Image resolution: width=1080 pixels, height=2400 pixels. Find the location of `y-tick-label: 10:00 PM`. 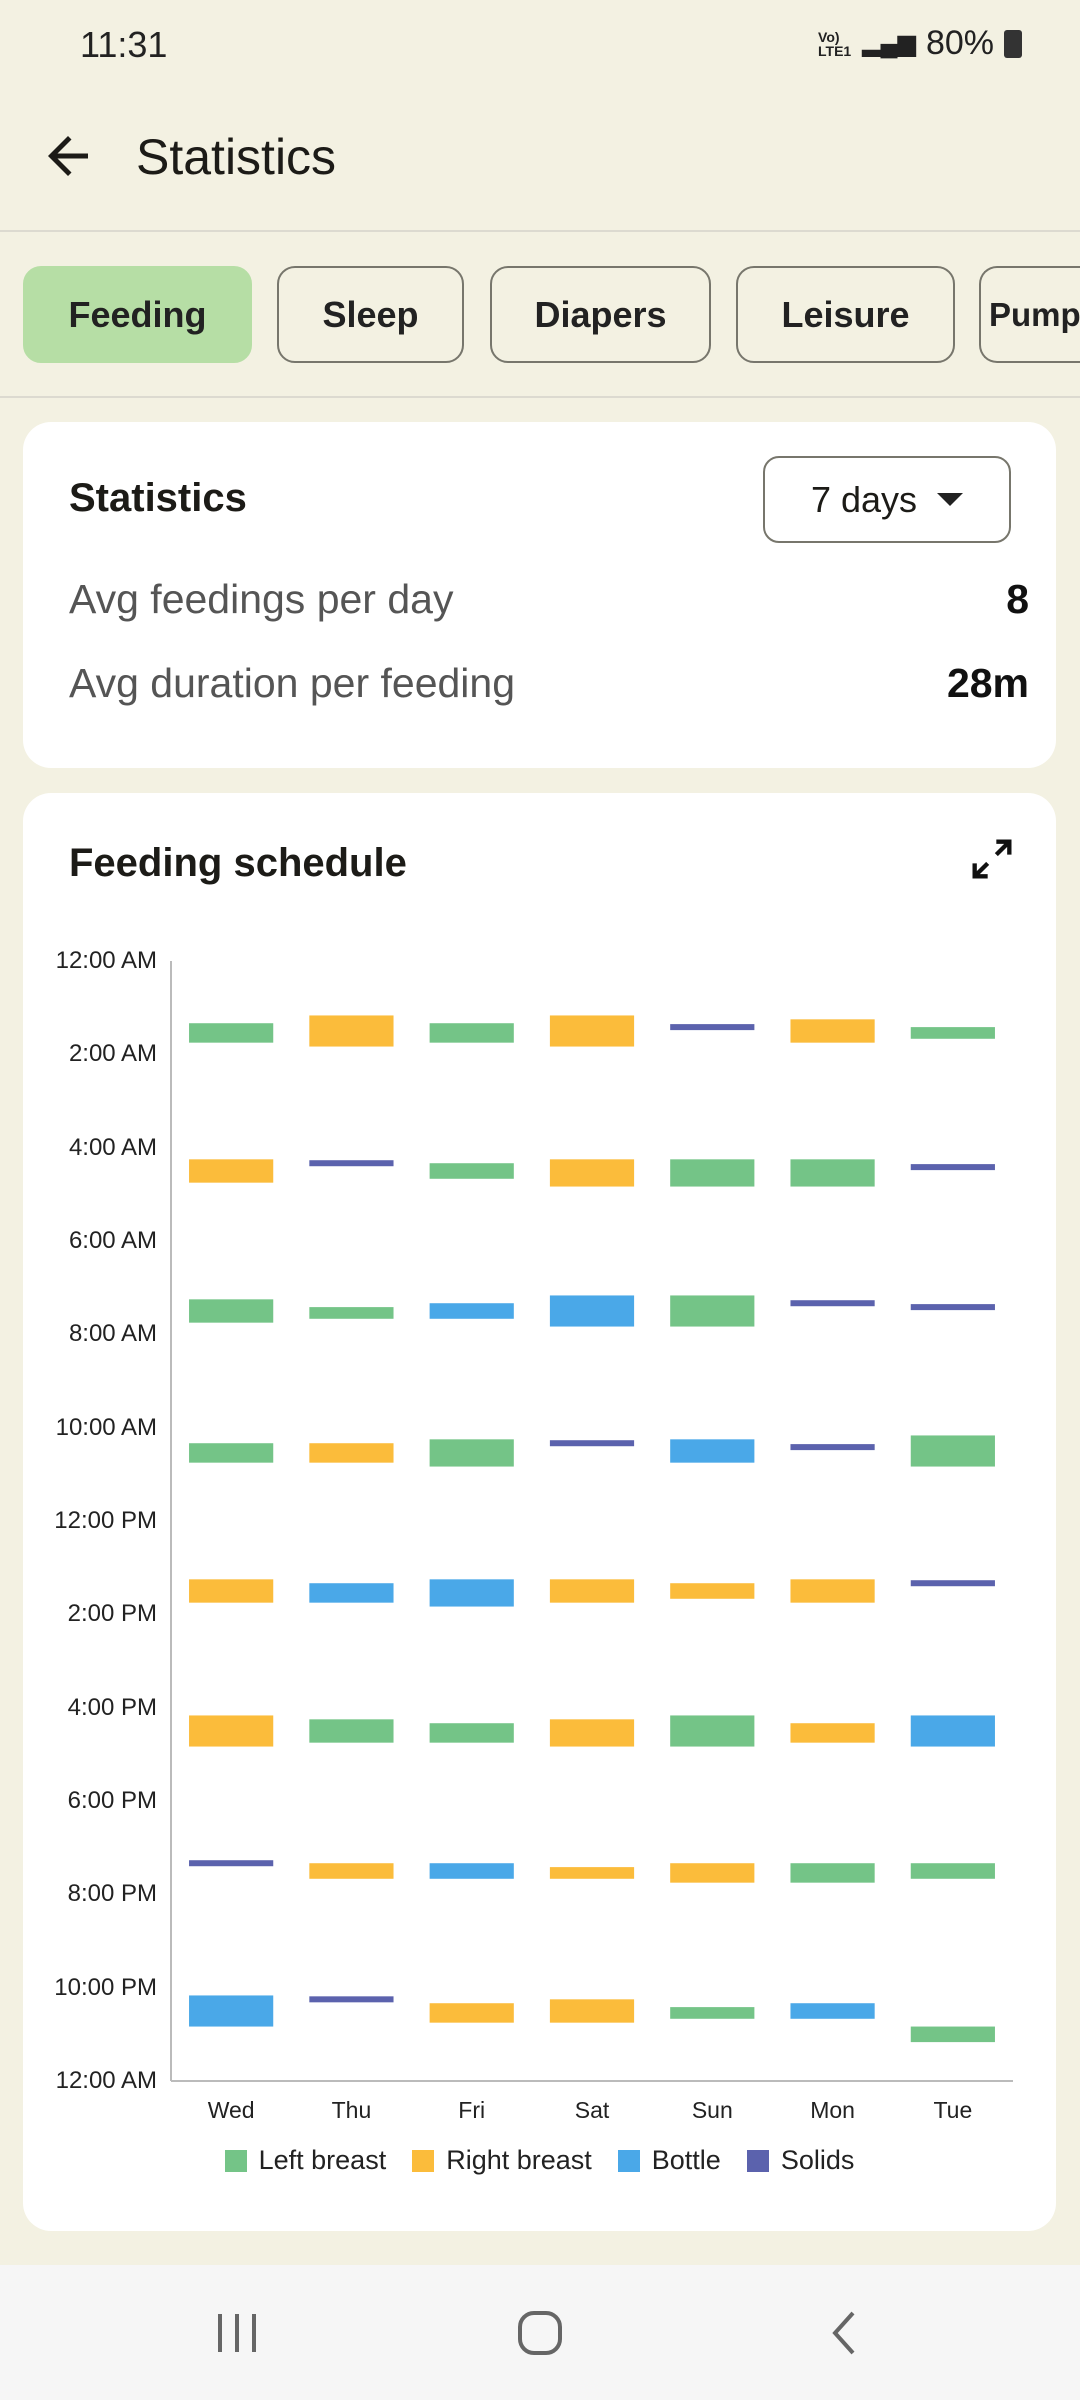

y-tick-label: 10:00 PM is located at coordinates (105, 1987).